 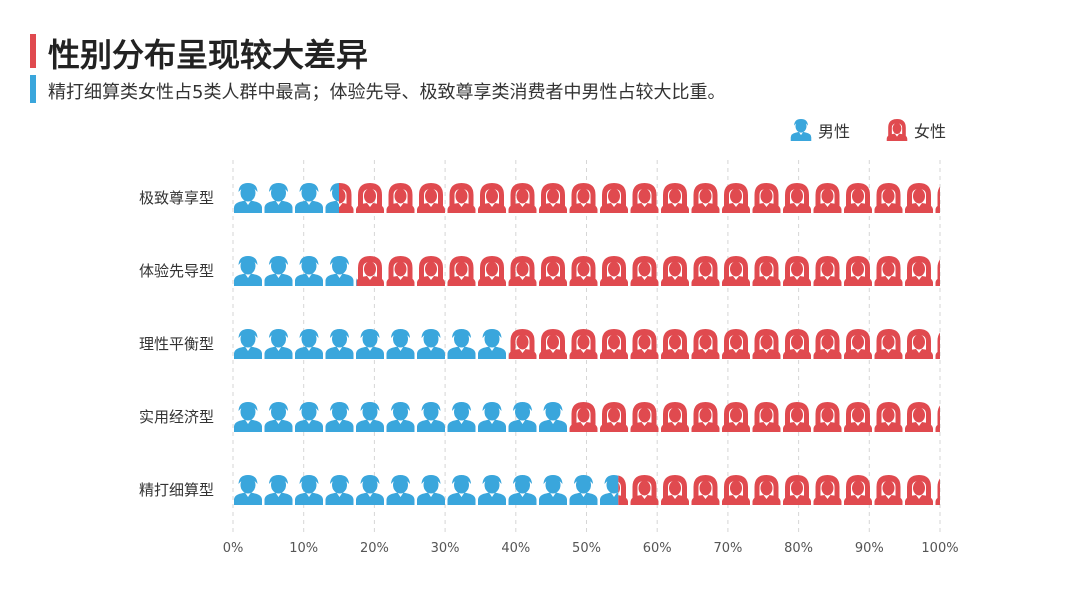 What do you see at coordinates (834, 131) in the screenshot?
I see `legend-male-label: 男性` at bounding box center [834, 131].